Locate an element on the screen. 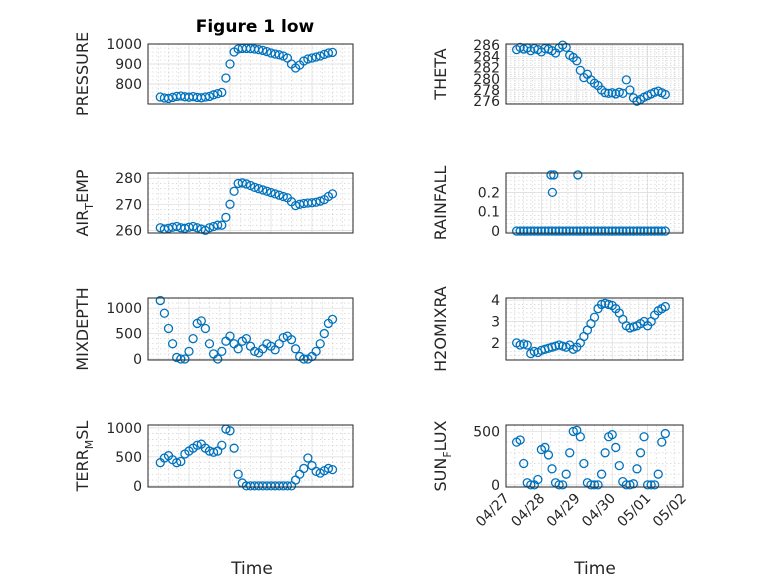 This screenshot has width=778, height=583. y-axis-label: TERRMSL is located at coordinates (84, 457).